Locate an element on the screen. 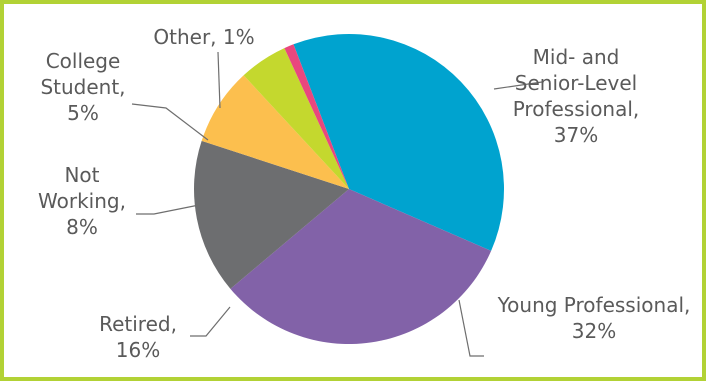 Image resolution: width=706 pixels, height=381 pixels. slice-label-line: 8% is located at coordinates (82, 227).